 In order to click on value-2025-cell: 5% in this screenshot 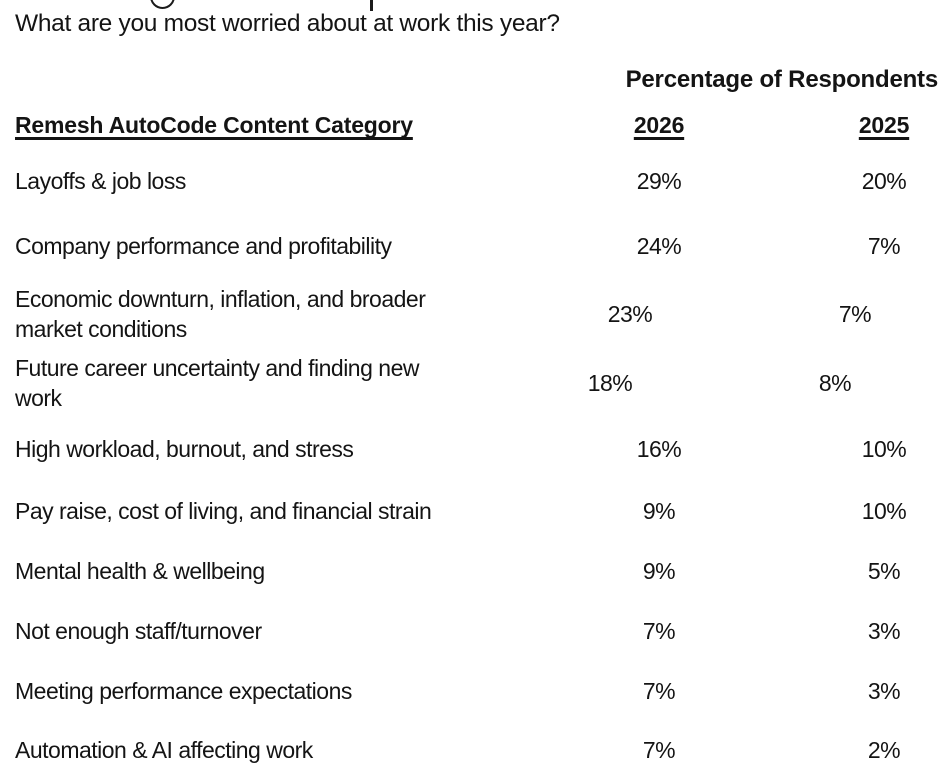, I will do `click(884, 571)`.